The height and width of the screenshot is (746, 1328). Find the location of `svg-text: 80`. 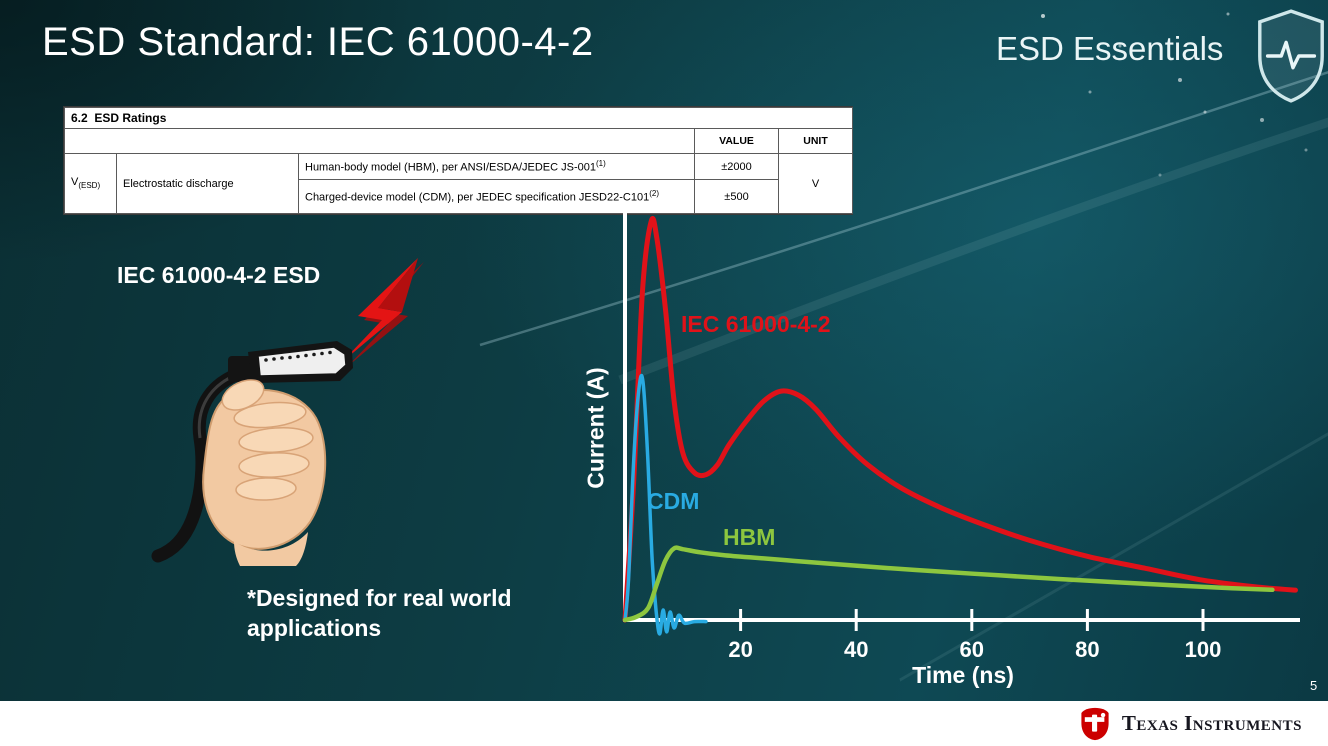

svg-text: 80 is located at coordinates (1087, 649).